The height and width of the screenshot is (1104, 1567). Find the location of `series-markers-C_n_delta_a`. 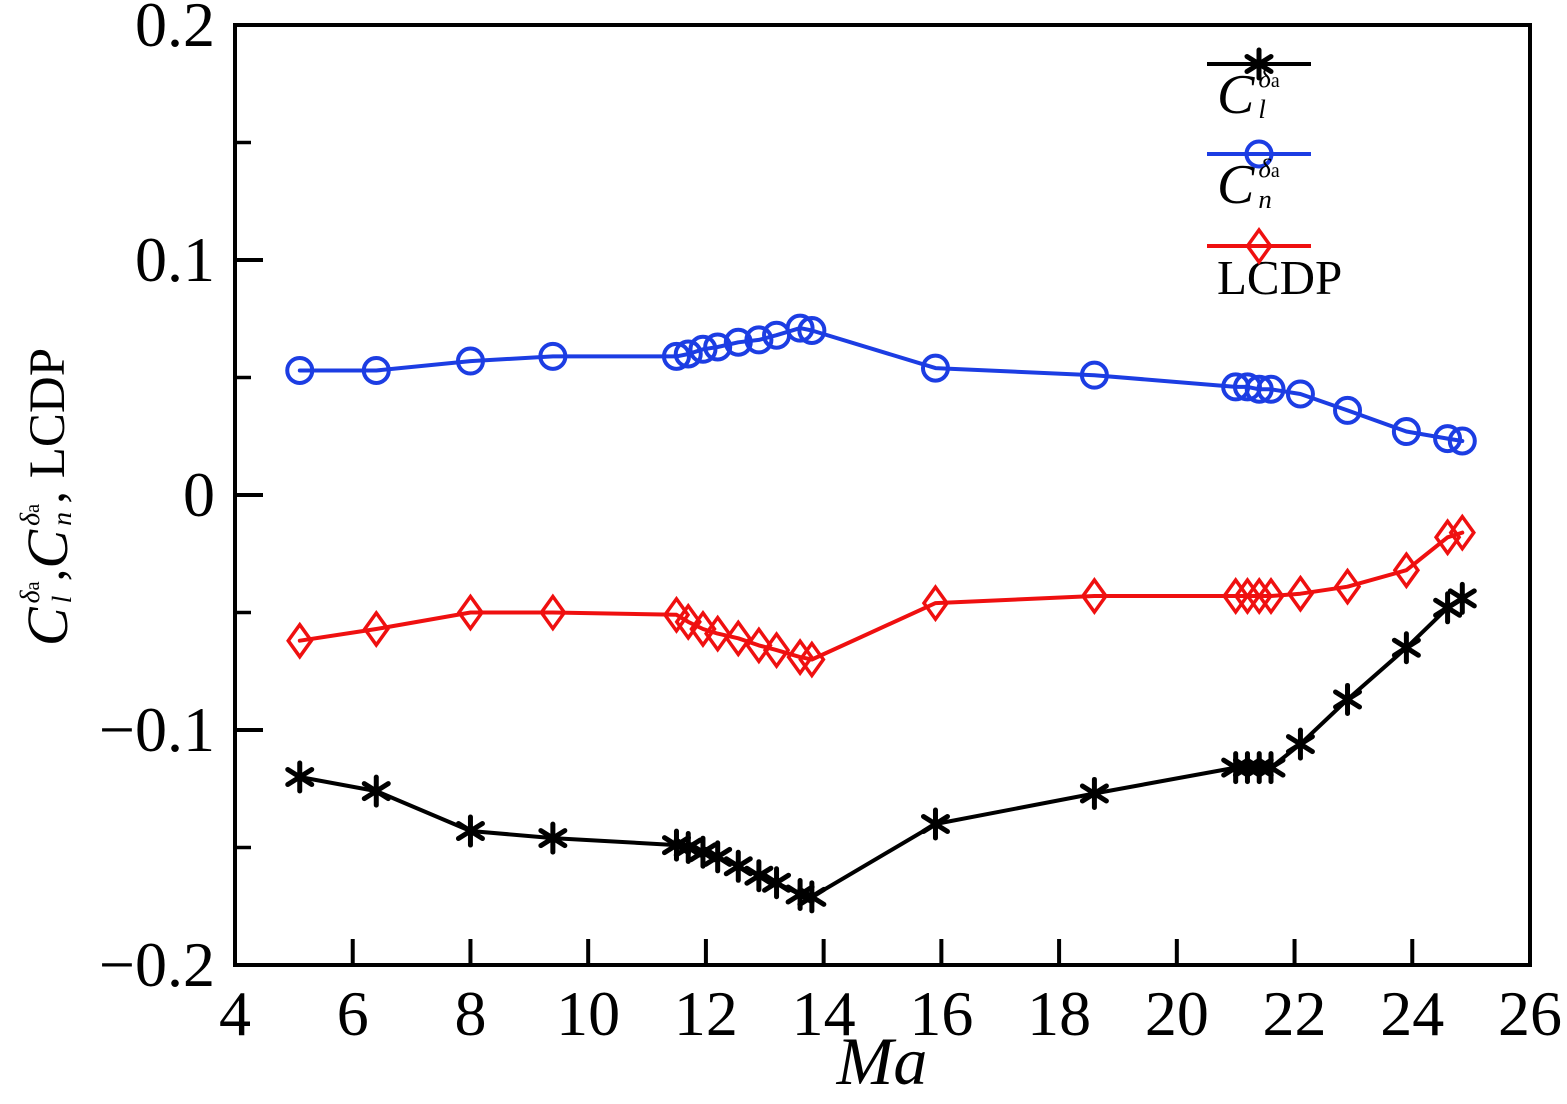

series-markers-C_n_delta_a is located at coordinates (881, 384).